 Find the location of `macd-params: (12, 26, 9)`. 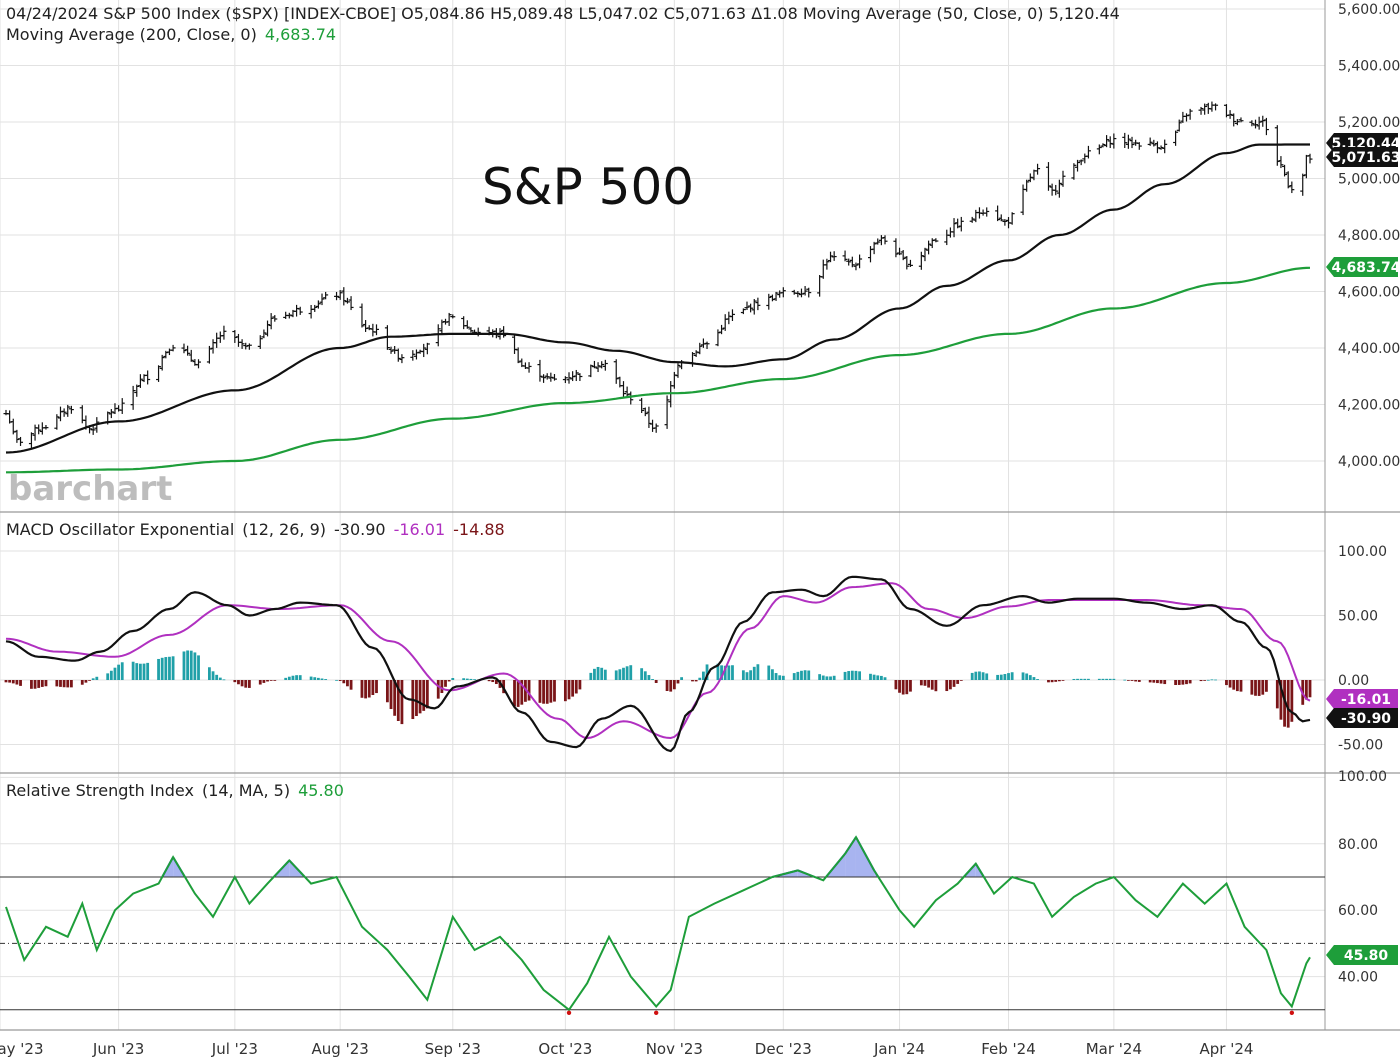

macd-params: (12, 26, 9) is located at coordinates (284, 529).